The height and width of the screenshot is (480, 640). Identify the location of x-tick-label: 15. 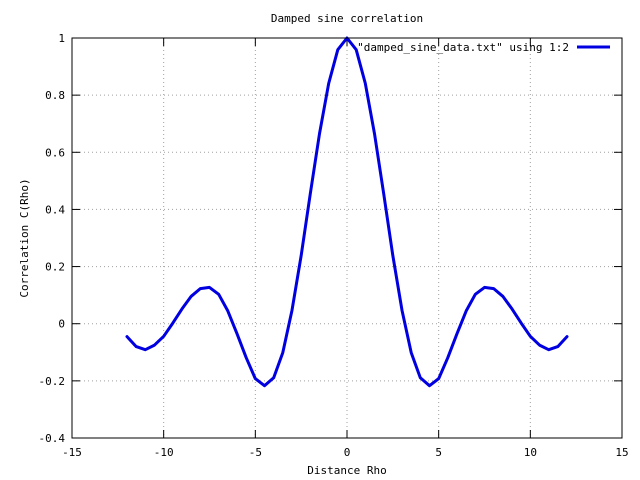
(621, 452).